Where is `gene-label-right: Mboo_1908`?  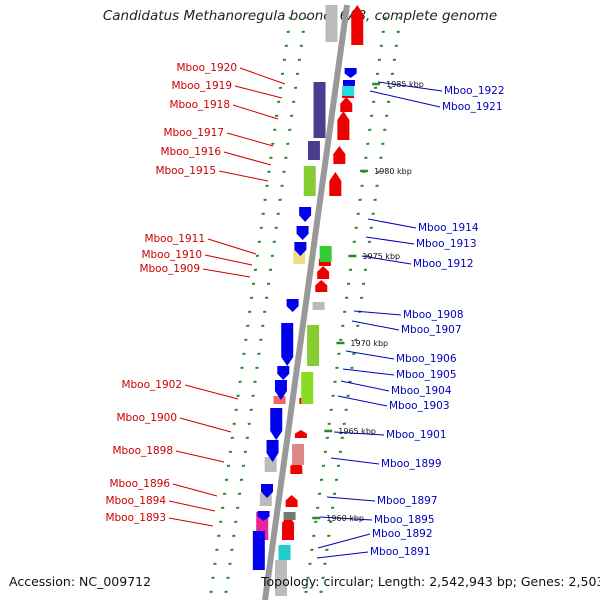
gene-label-right: Mboo_1908 is located at coordinates (433, 315).